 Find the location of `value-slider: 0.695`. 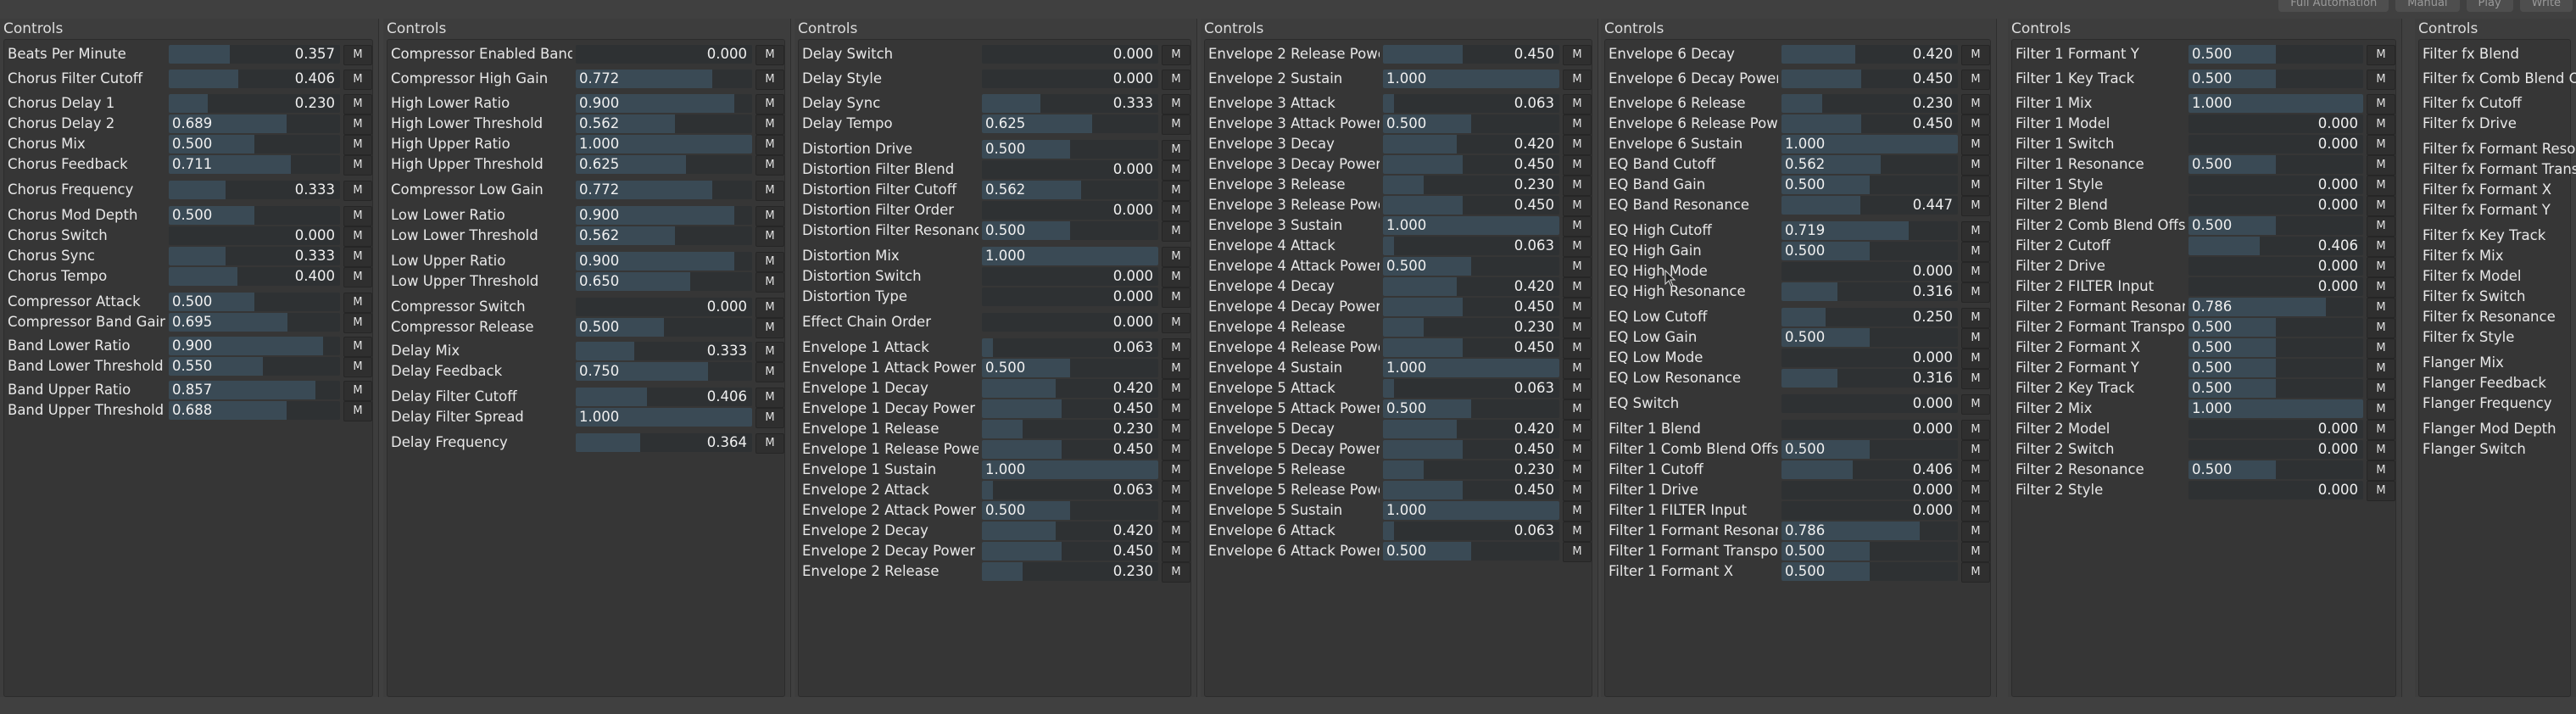

value-slider: 0.695 is located at coordinates (254, 323).